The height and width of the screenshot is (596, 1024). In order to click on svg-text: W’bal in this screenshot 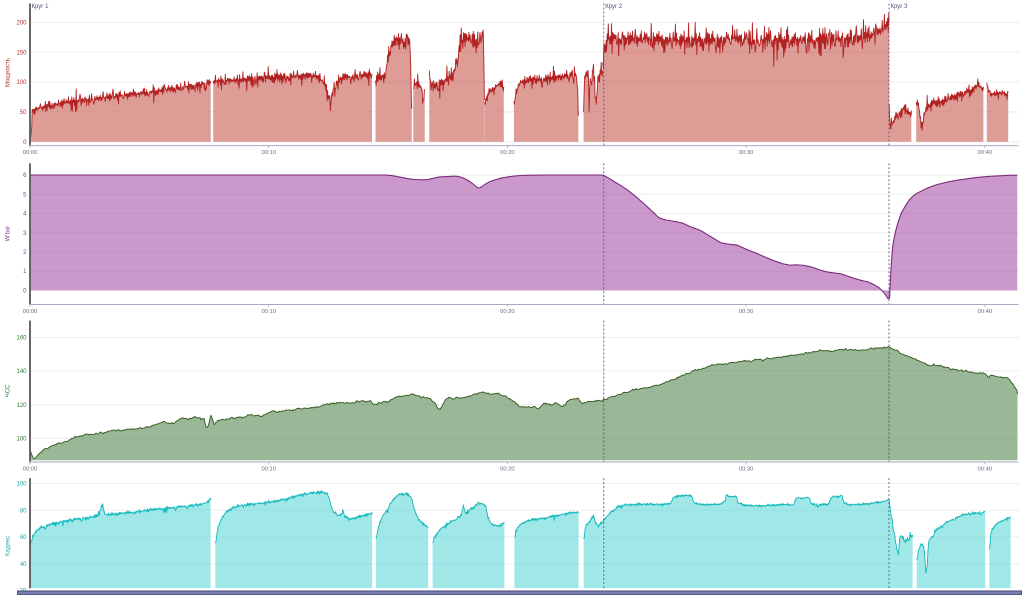, I will do `click(9, 233)`.